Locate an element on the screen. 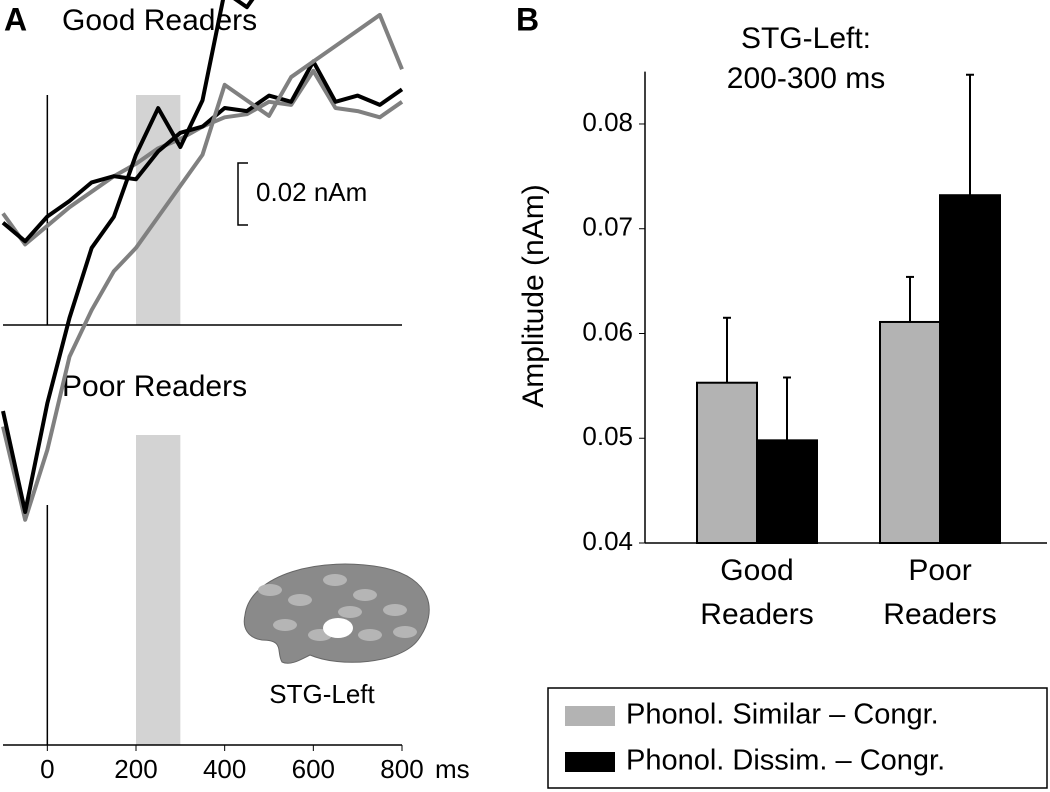 This screenshot has height=792, width=1050. x-tick-label: 600 is located at coordinates (313, 769).